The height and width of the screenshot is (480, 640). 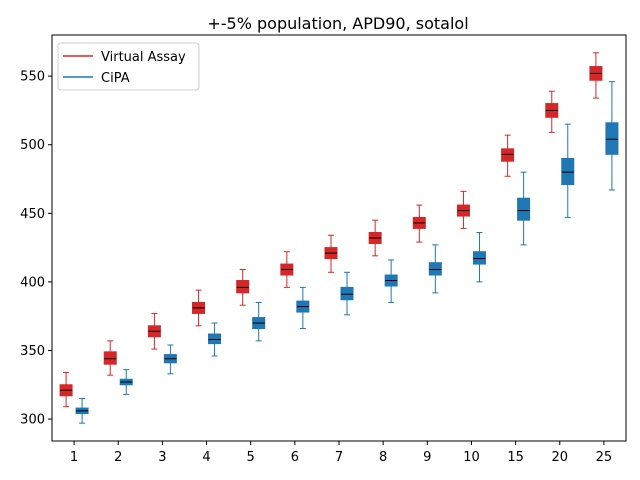 I want to click on chart-title: +-5% population, APD90, sotalol, so click(x=337, y=23).